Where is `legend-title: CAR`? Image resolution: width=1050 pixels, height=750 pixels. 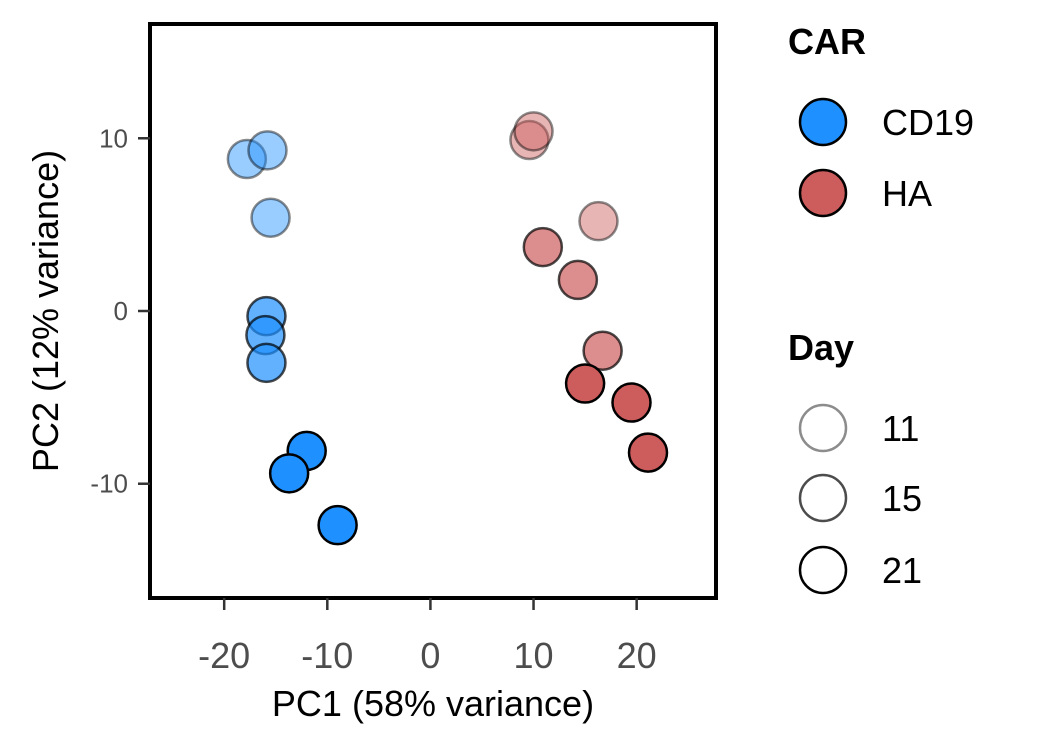 legend-title: CAR is located at coordinates (827, 41).